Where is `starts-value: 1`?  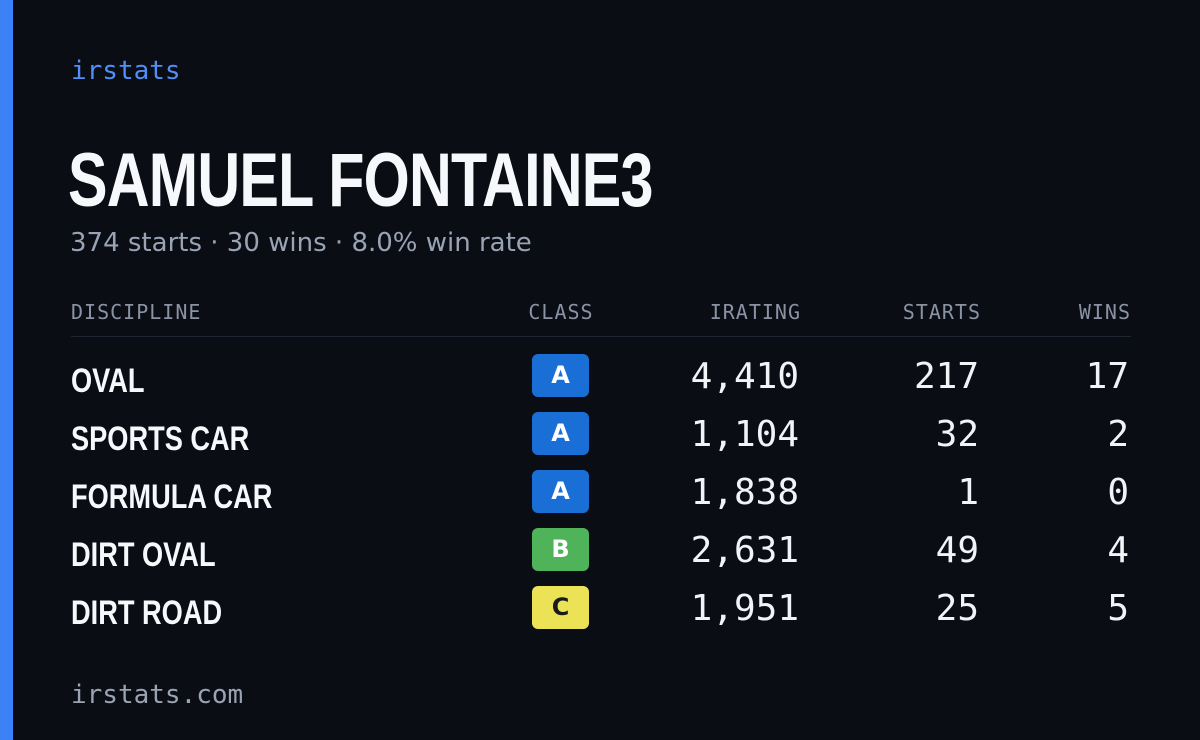
starts-value: 1 is located at coordinates (968, 492).